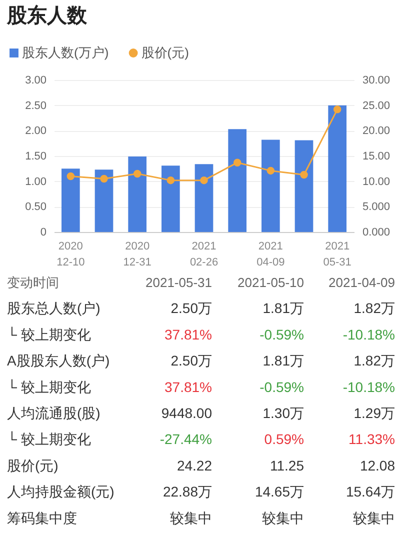 This screenshot has width=402, height=547. What do you see at coordinates (186, 413) in the screenshot?
I see `text: 9448.00` at bounding box center [186, 413].